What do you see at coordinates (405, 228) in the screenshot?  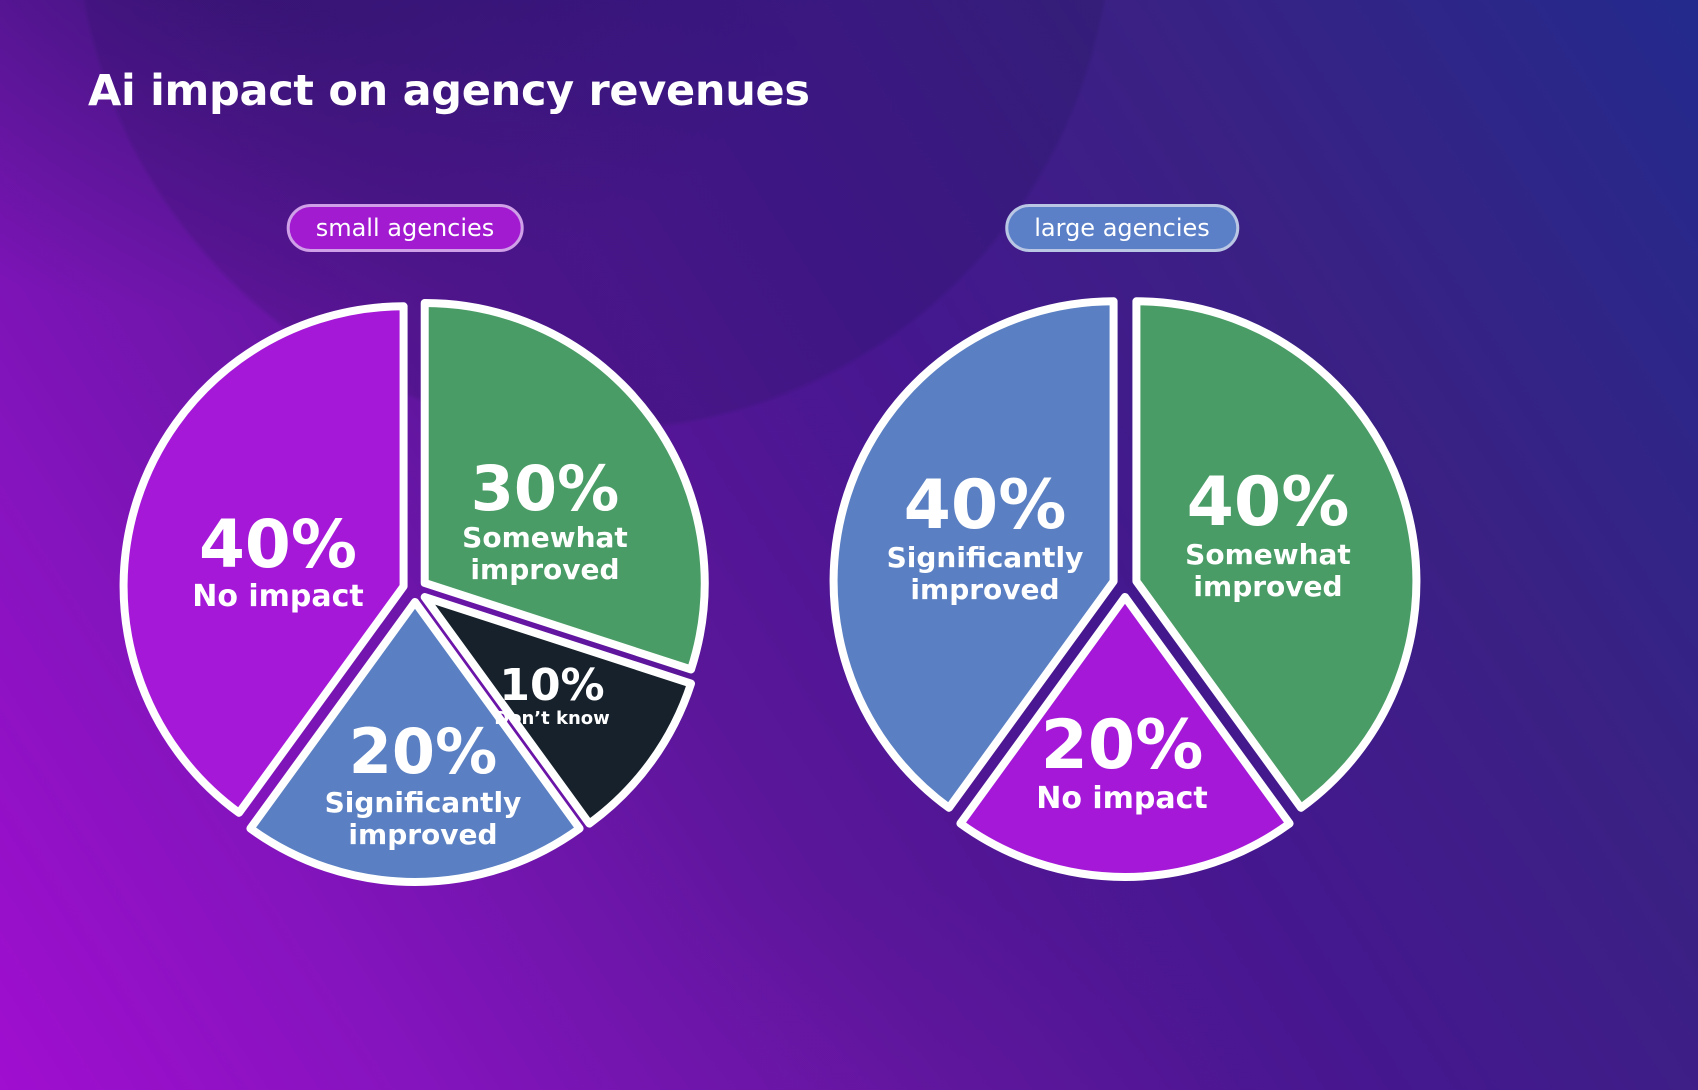 I see `badge-small-agencies: small agencies` at bounding box center [405, 228].